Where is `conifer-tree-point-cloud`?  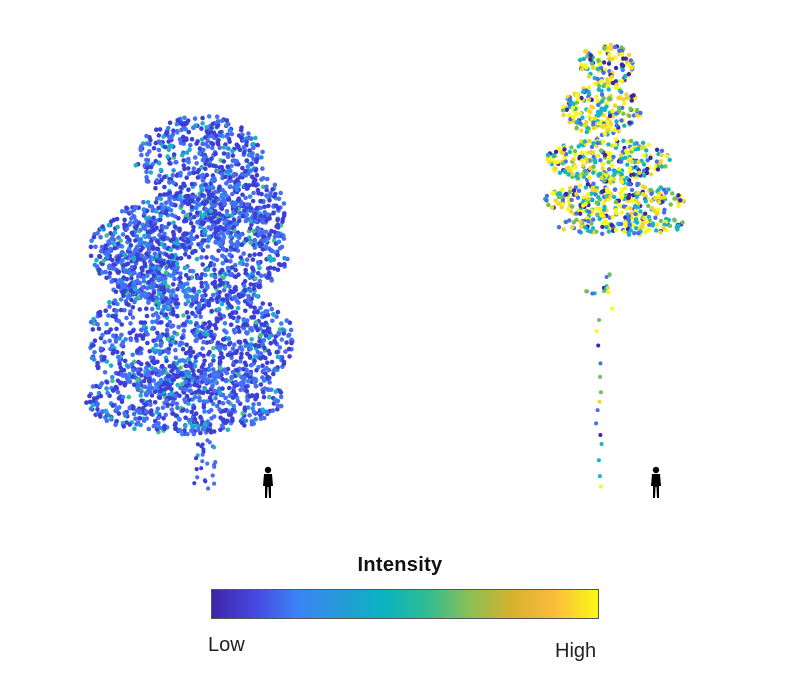 conifer-tree-point-cloud is located at coordinates (614, 265).